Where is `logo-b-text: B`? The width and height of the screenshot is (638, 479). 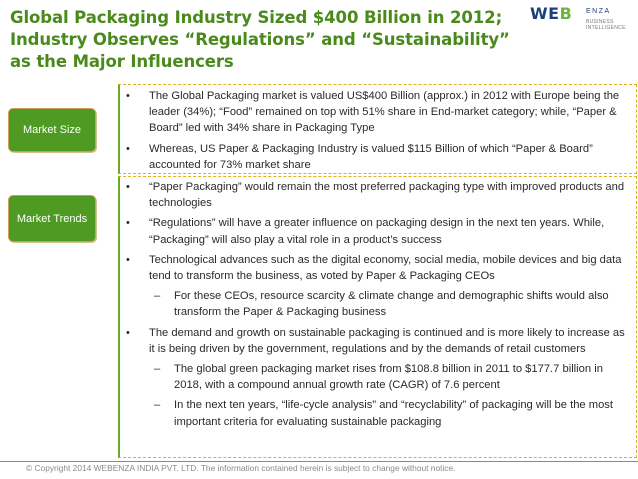 logo-b-text: B is located at coordinates (566, 13).